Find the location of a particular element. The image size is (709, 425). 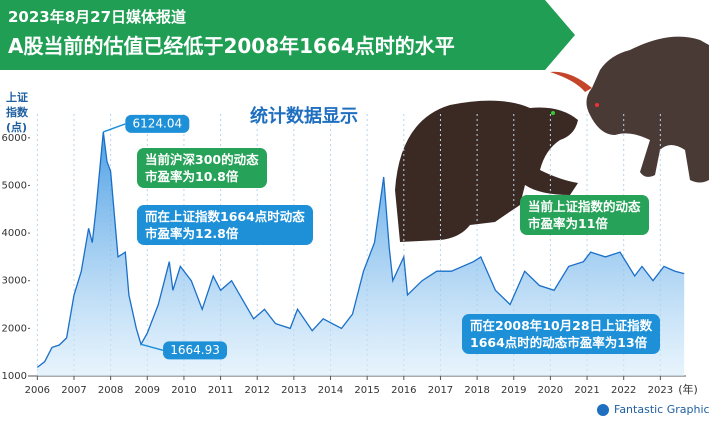

y-tick-label: 6000 is located at coordinates (14, 138).